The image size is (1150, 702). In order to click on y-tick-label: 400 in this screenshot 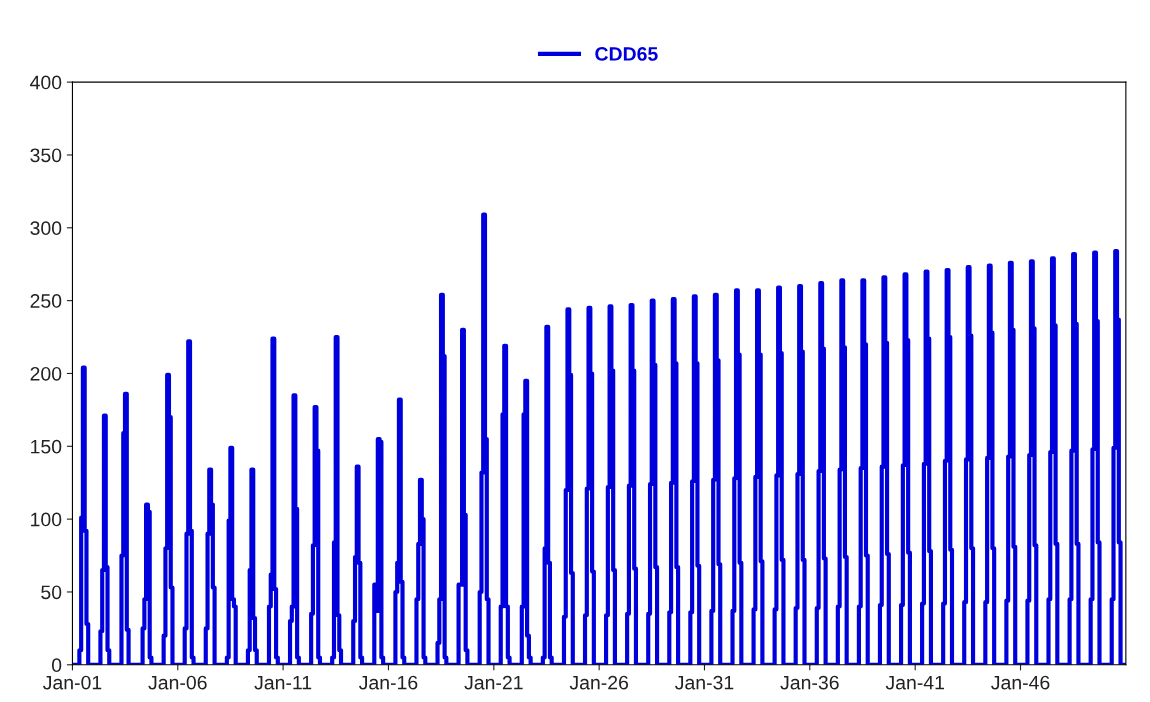, I will do `click(46, 82)`.